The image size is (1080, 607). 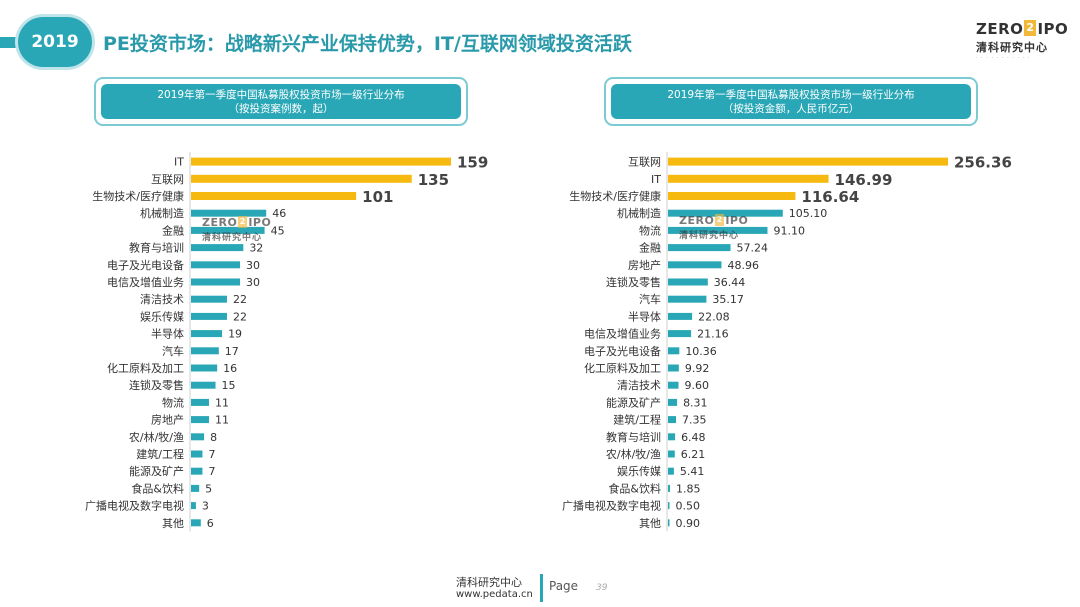 I want to click on category-label: 生物技术/医疗健康, so click(x=615, y=196).